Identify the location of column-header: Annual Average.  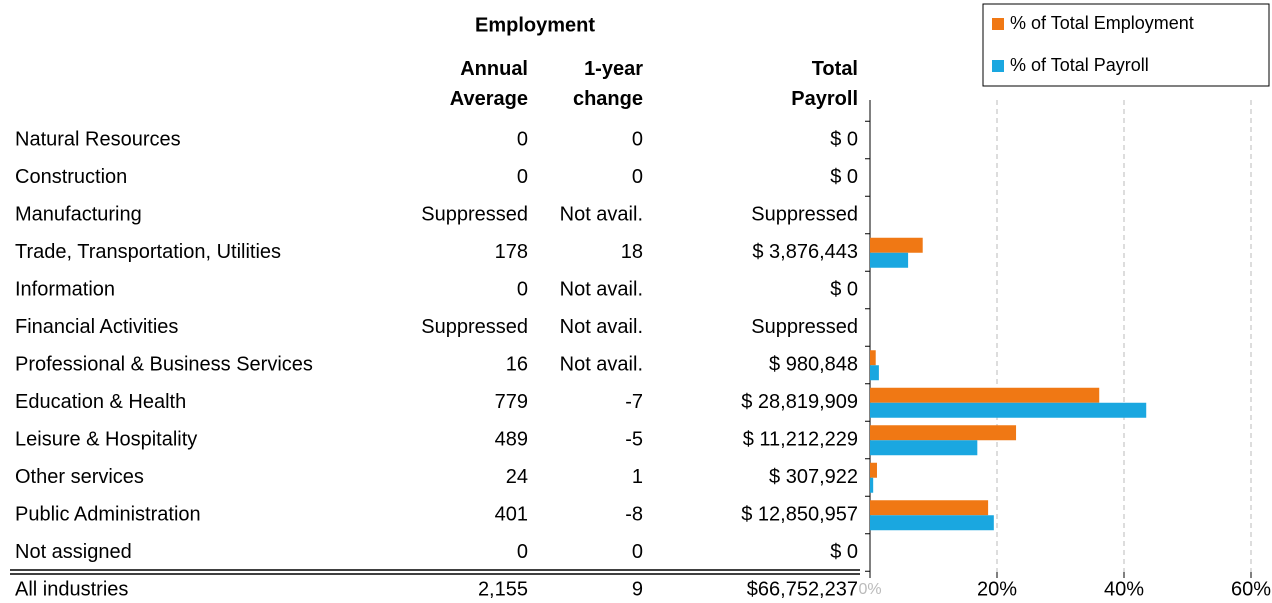
(489, 84).